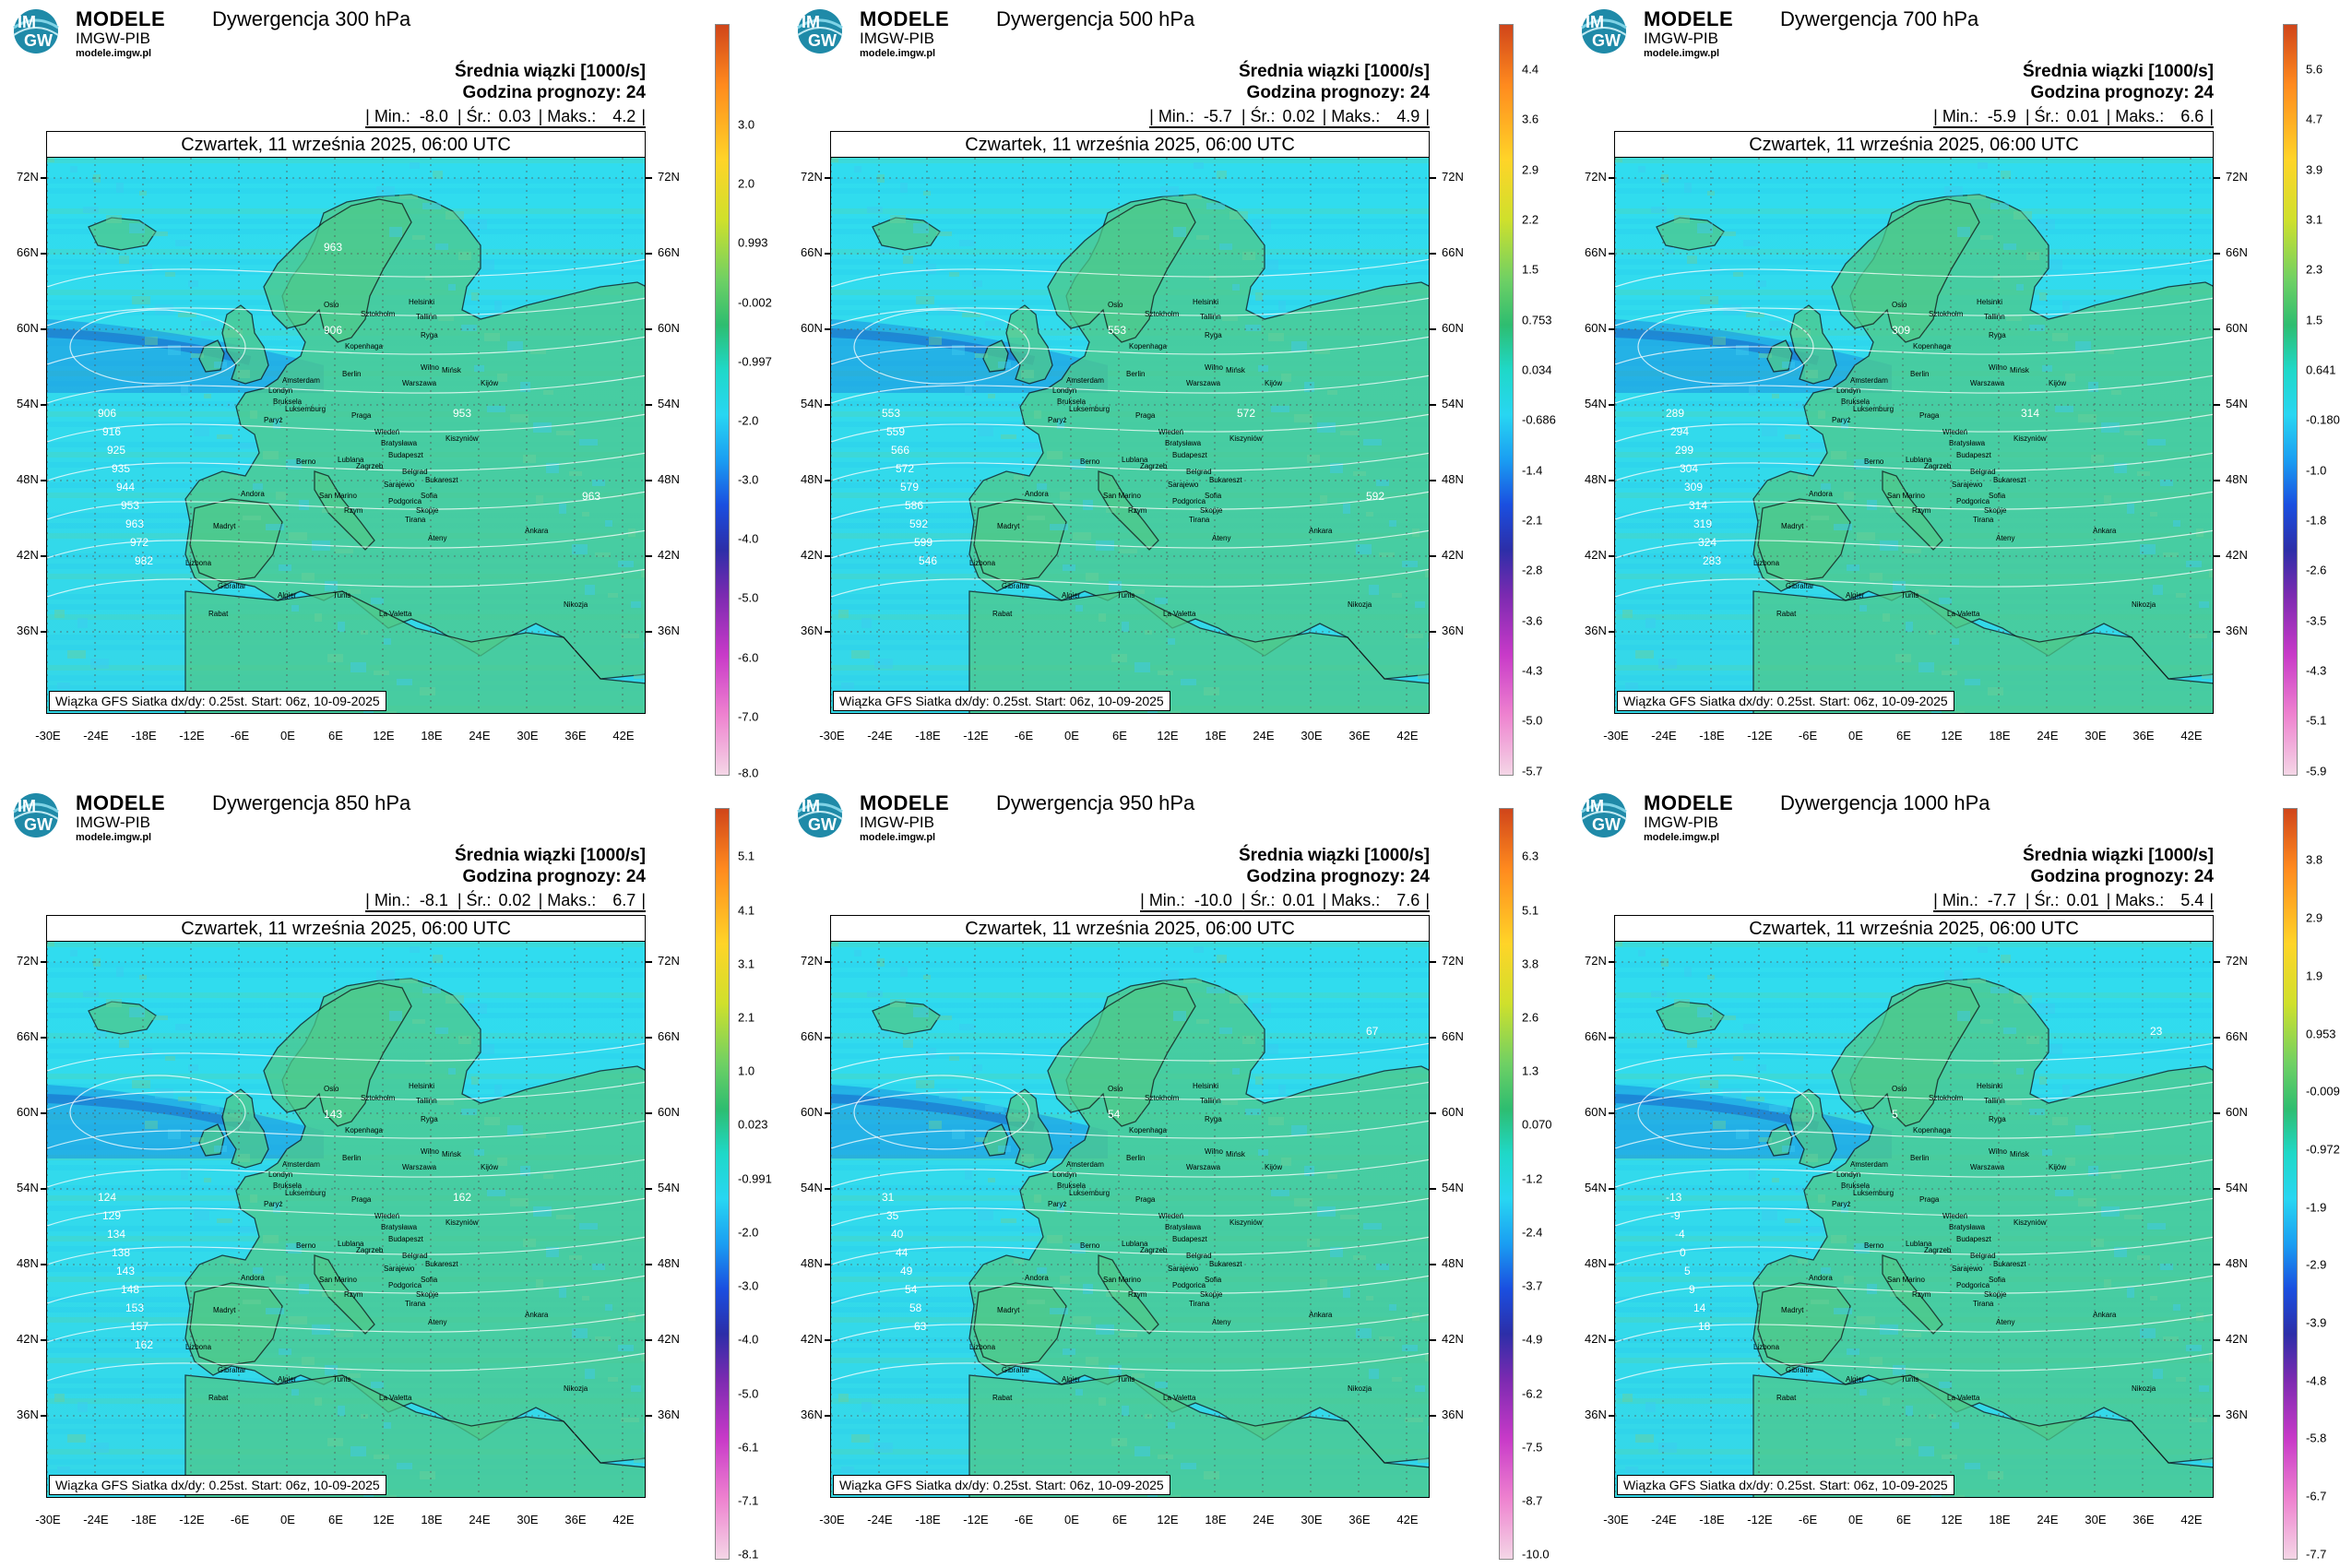 This screenshot has width=2352, height=1568. Describe the element at coordinates (1536, 1554) in the screenshot. I see `colorbar-label: -10.0` at that location.